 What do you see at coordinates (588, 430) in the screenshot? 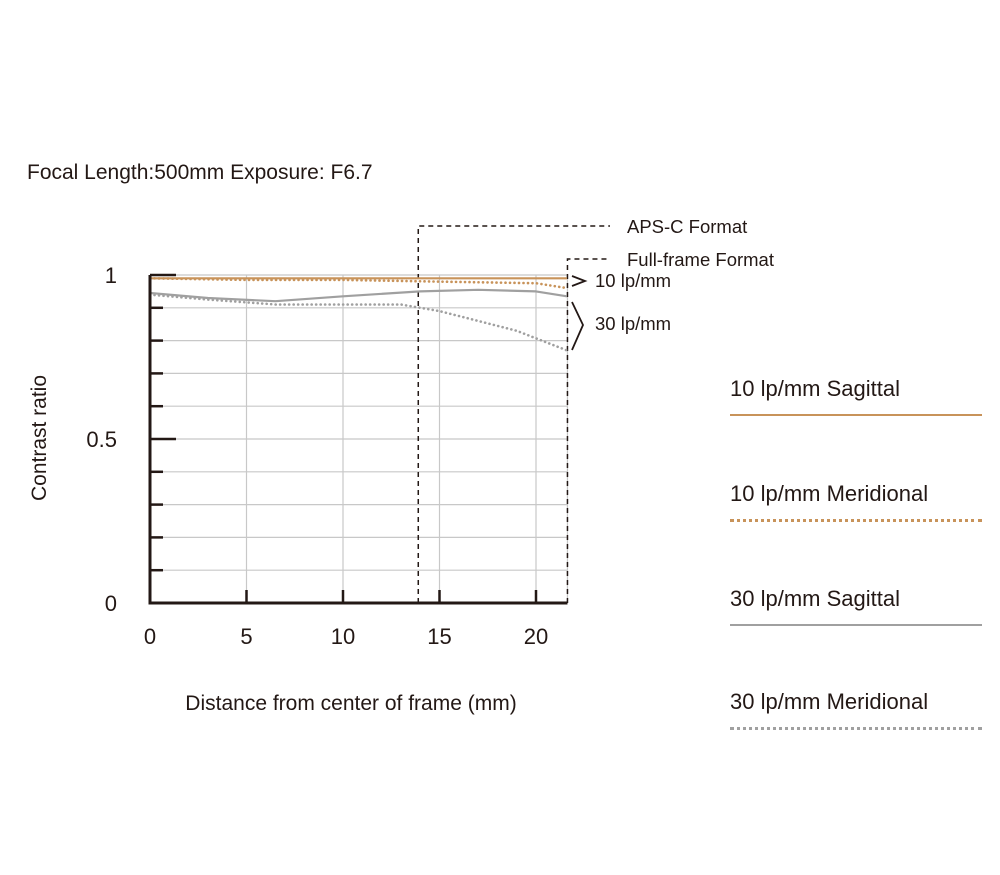
I see `full-frame-boundary` at bounding box center [588, 430].